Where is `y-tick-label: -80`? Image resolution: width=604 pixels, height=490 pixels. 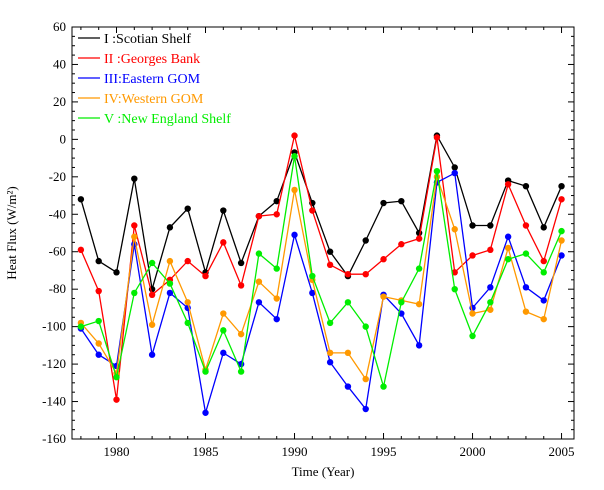
y-tick-label: -80 is located at coordinates (57, 288).